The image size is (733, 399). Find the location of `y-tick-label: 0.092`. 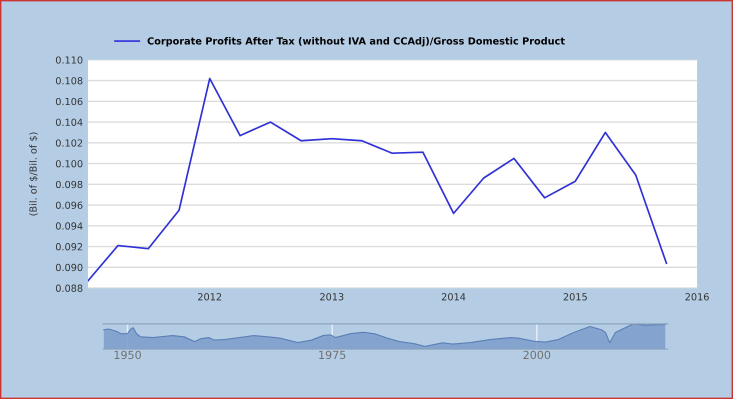

y-tick-label: 0.092 is located at coordinates (69, 246).